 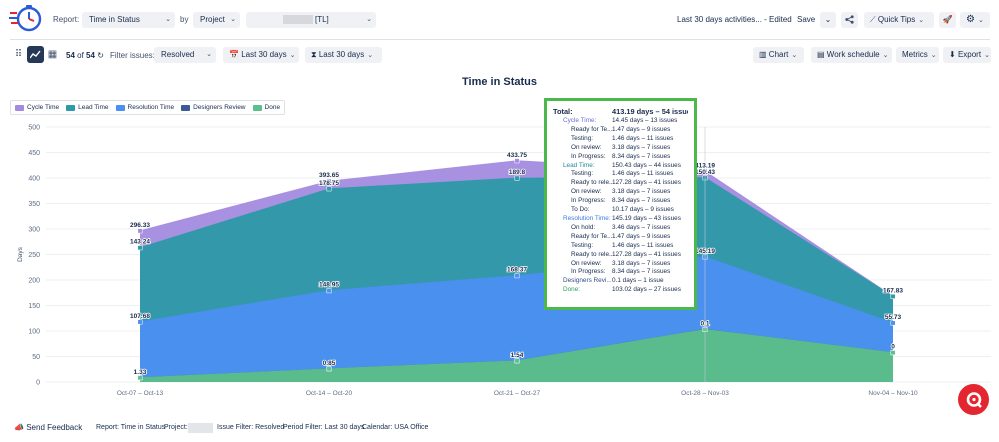 I want to click on work-schedule-button: ▤ Work schedule ⌄, so click(x=851, y=55).